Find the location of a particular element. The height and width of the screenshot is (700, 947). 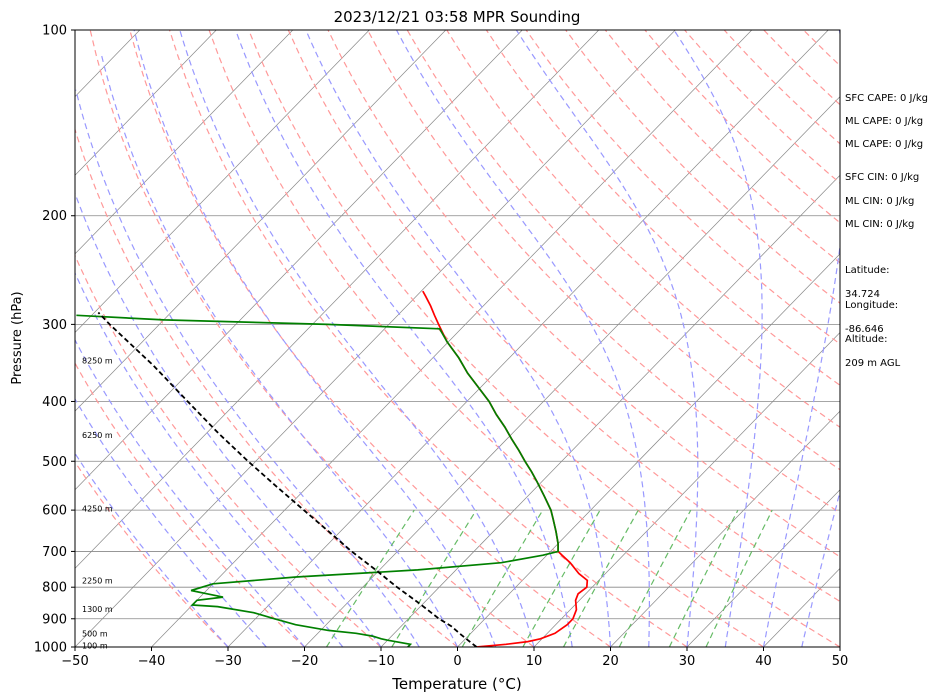

sfc-cin-label: SFC CIN: 0 J/kg is located at coordinates (882, 177).